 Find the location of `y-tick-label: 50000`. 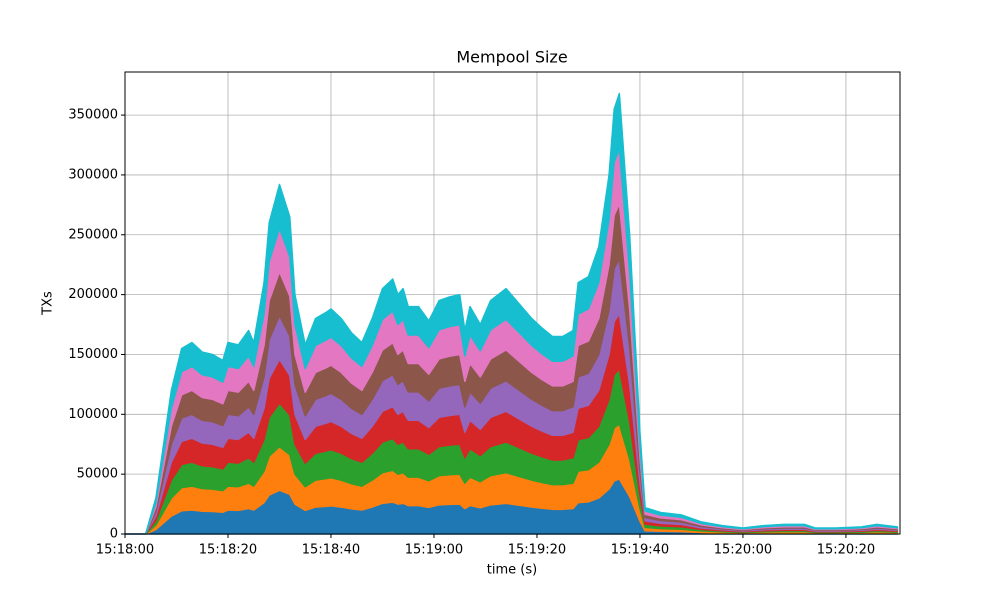

y-tick-label: 50000 is located at coordinates (97, 474).